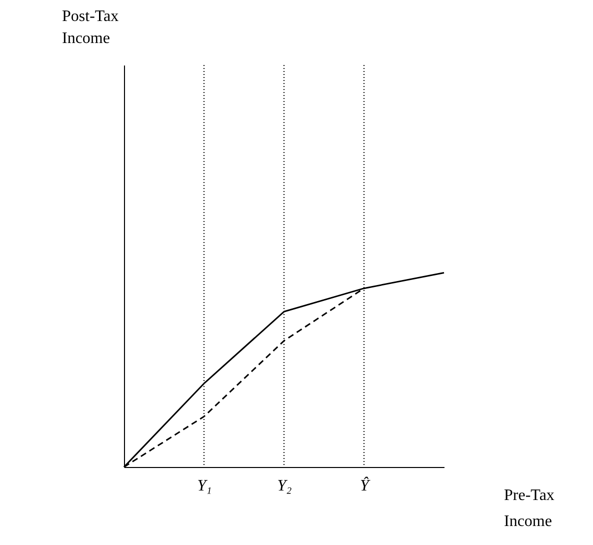  I want to click on x-tick-label: Y₂, so click(284, 486).